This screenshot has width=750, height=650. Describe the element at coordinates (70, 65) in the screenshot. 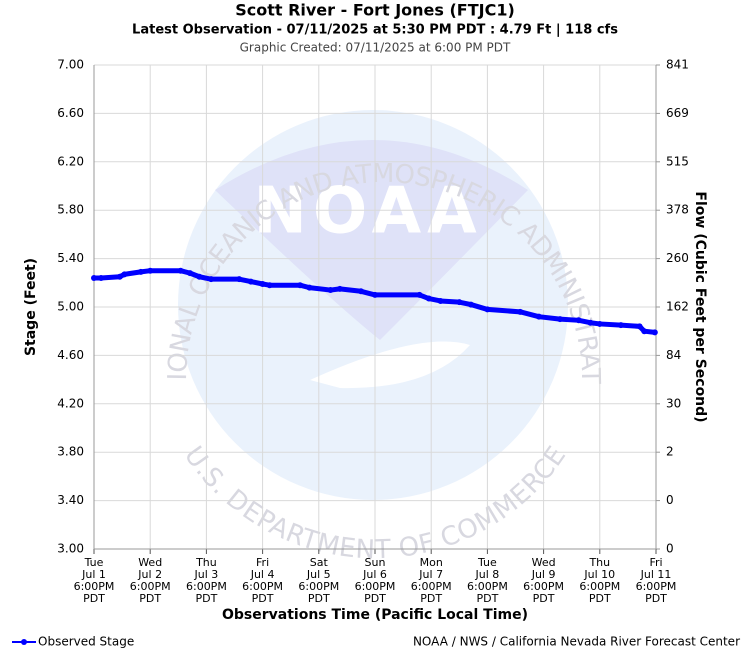

I see `y-tick-label: 7.00` at that location.